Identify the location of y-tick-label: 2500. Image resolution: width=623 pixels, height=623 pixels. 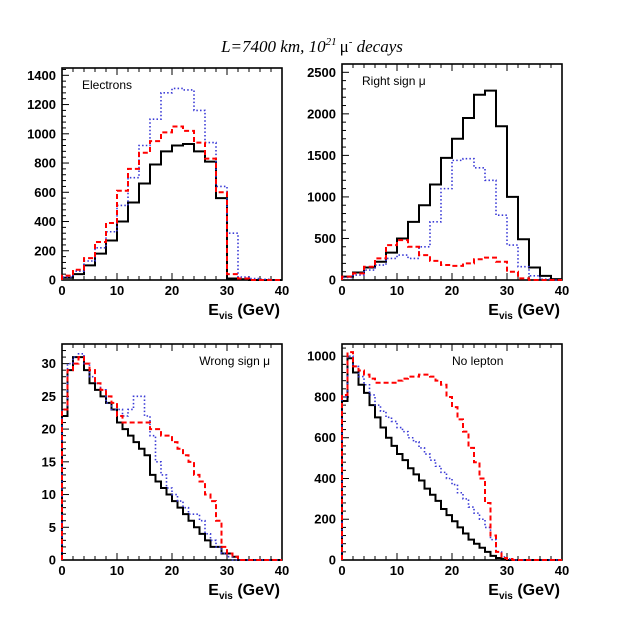
(321, 72).